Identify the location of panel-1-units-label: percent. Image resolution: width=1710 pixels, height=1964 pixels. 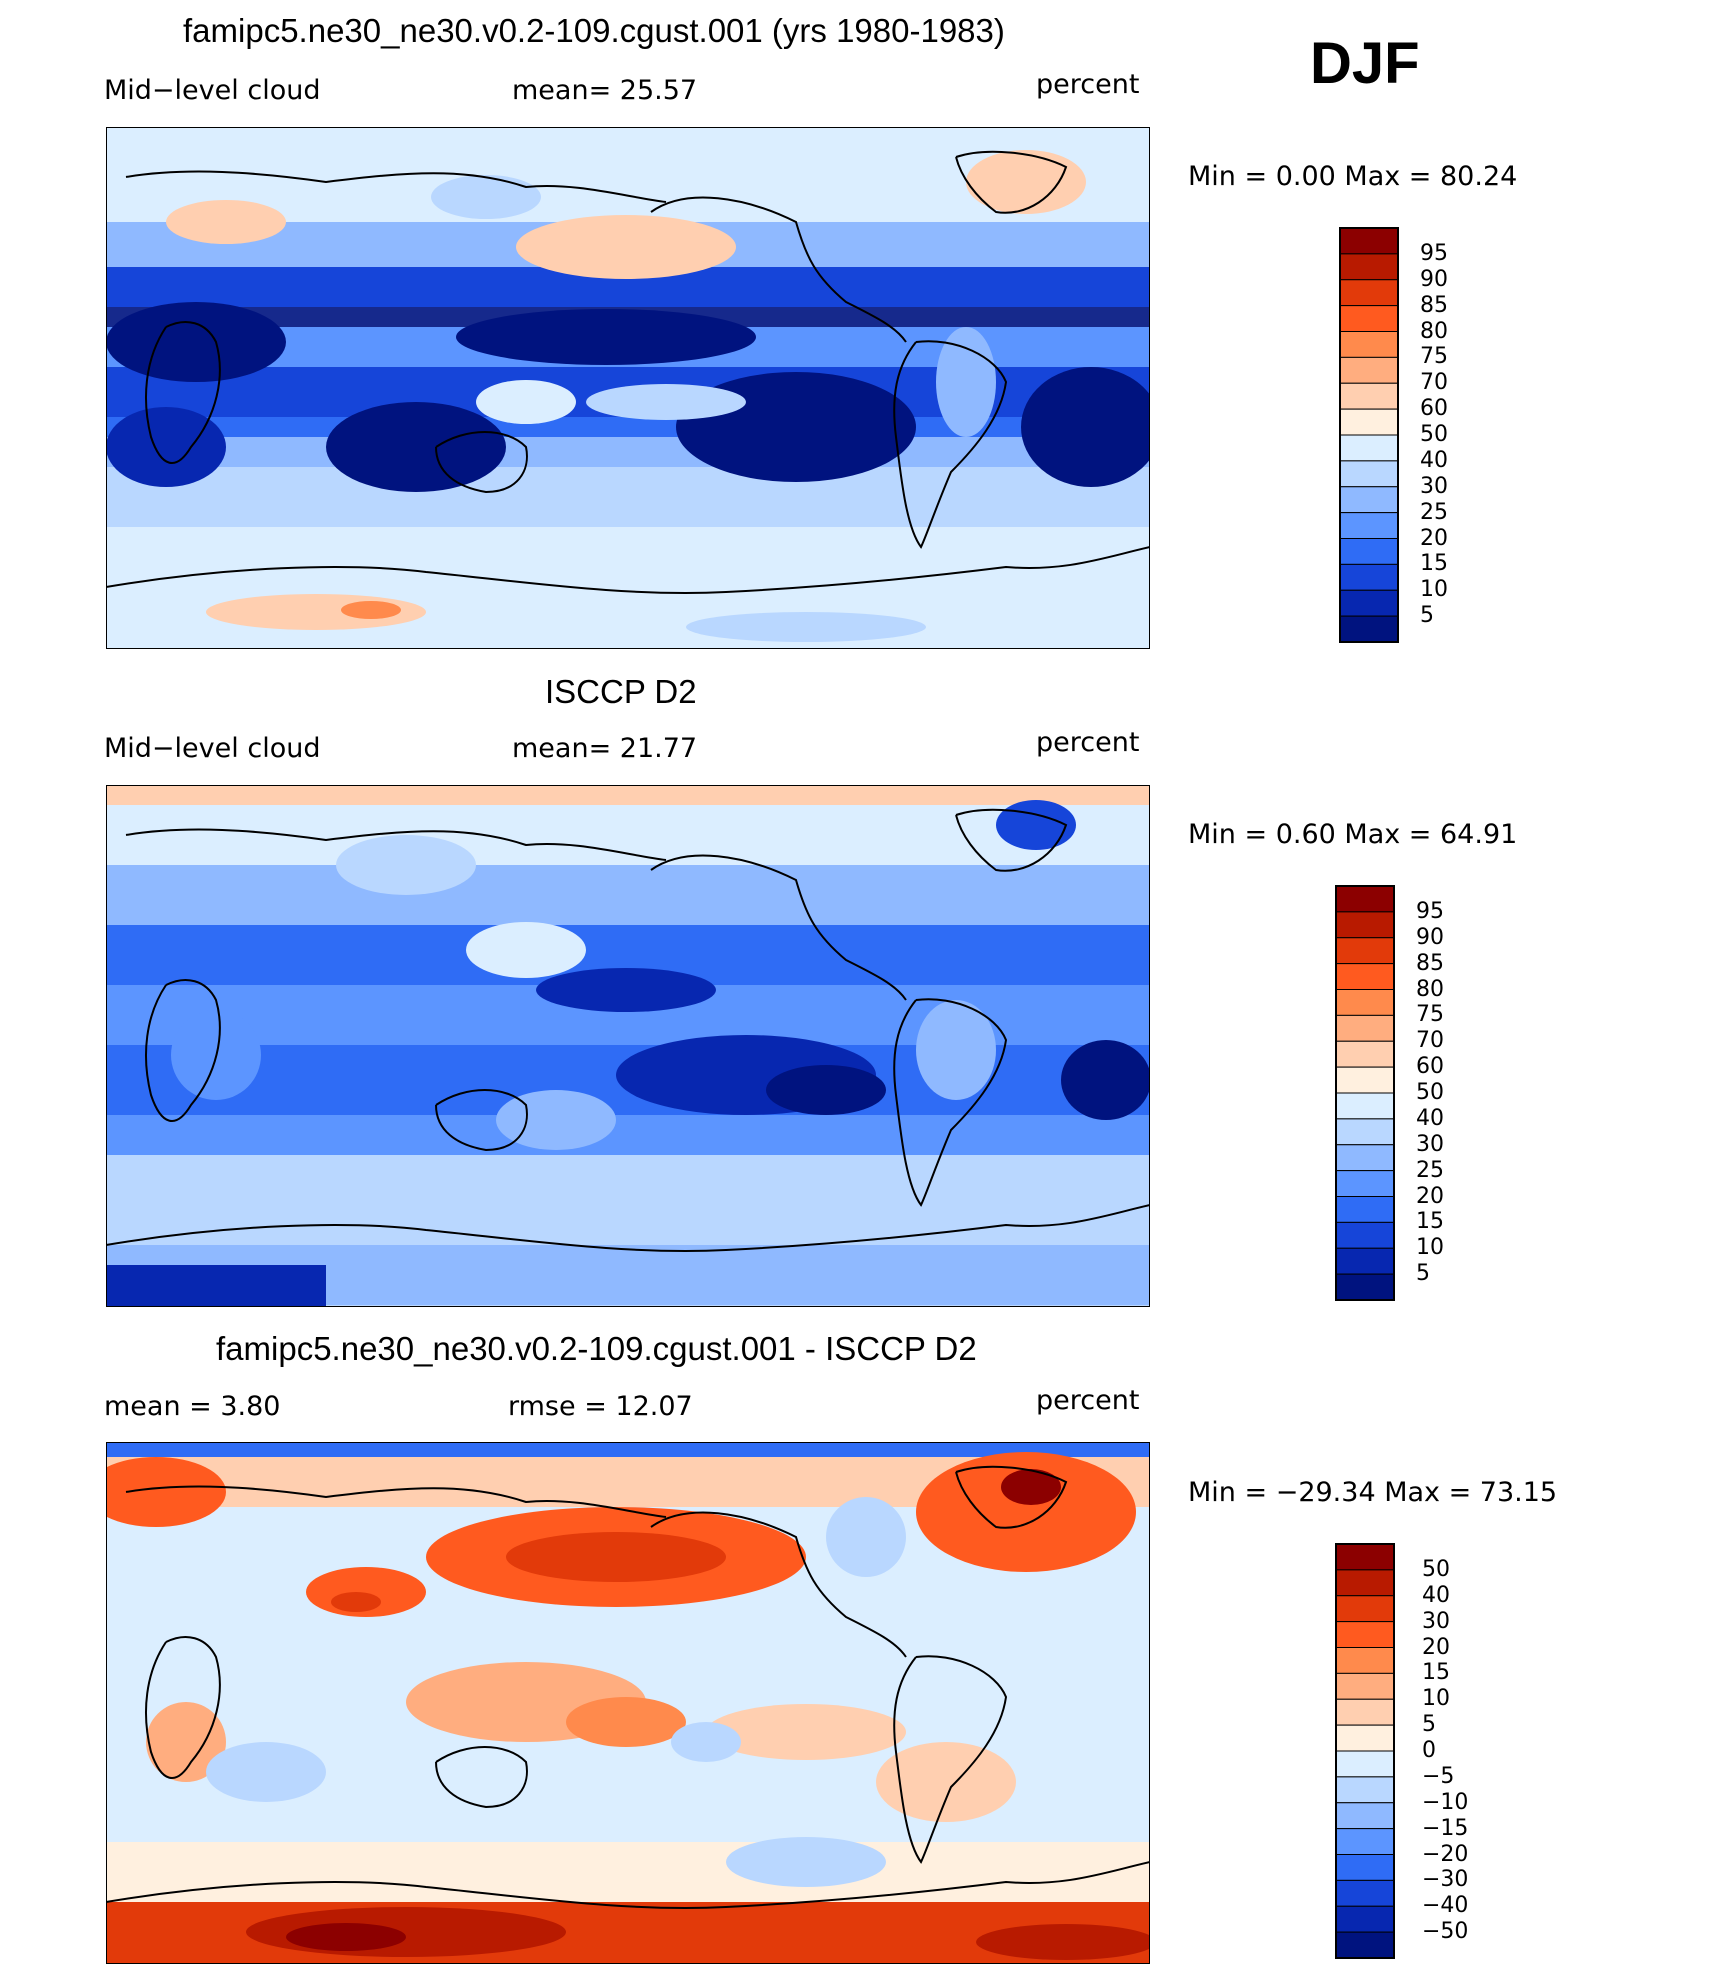
(1088, 84).